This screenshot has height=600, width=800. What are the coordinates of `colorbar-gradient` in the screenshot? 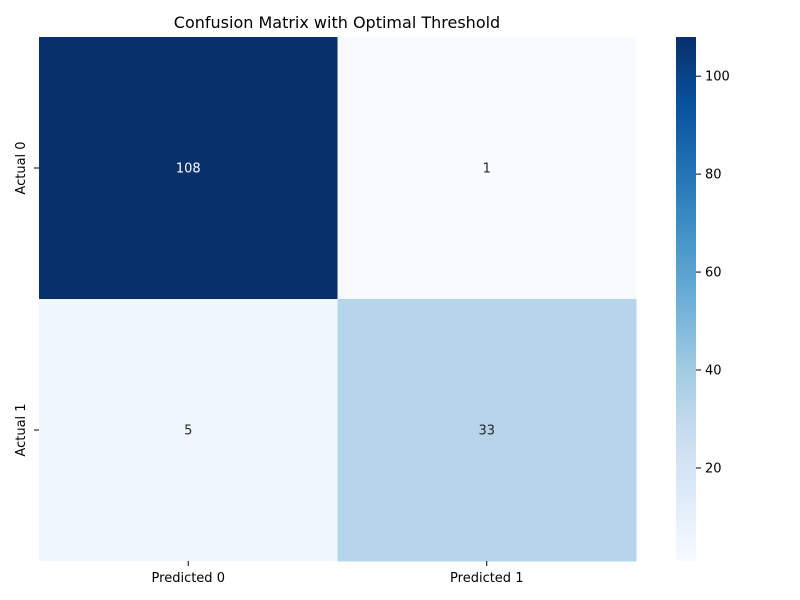 It's located at (686, 299).